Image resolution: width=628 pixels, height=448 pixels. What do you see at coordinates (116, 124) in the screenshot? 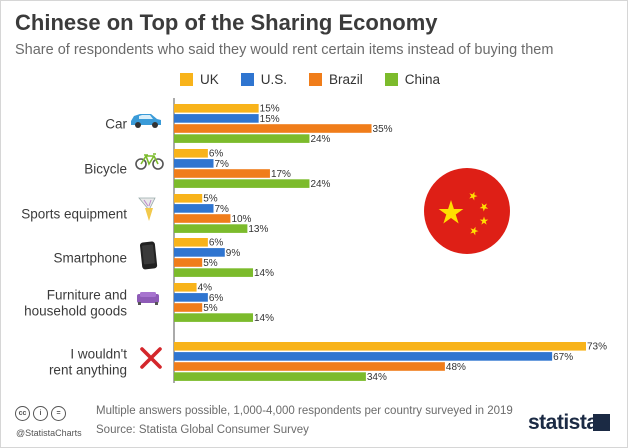
I see `category-label-car: Car` at bounding box center [116, 124].